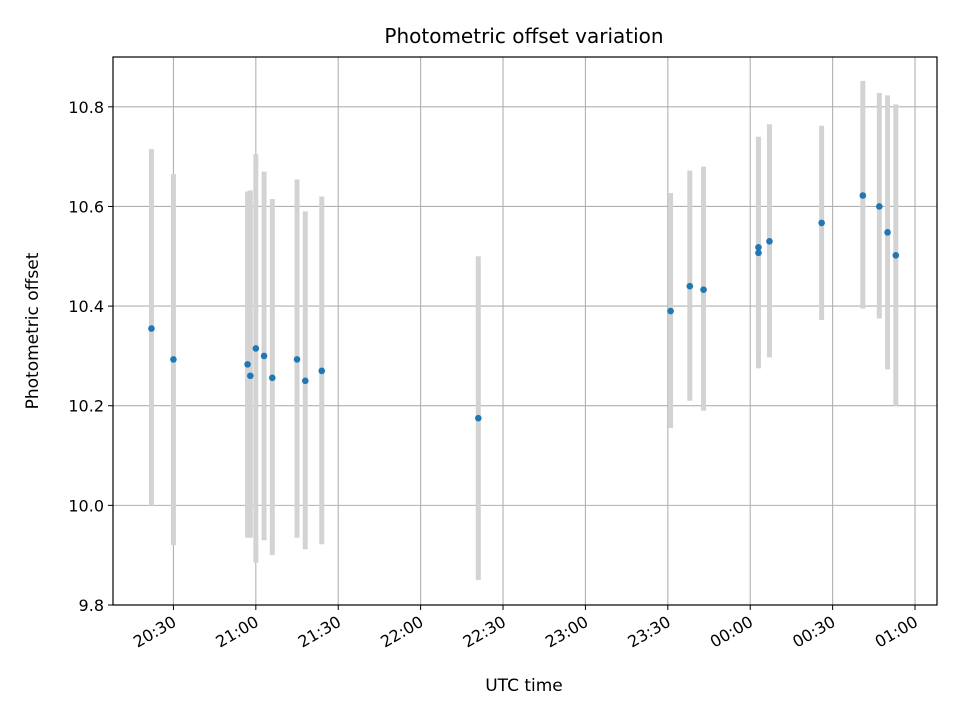  Describe the element at coordinates (524, 686) in the screenshot. I see `x-axis-title: UTC time` at that location.